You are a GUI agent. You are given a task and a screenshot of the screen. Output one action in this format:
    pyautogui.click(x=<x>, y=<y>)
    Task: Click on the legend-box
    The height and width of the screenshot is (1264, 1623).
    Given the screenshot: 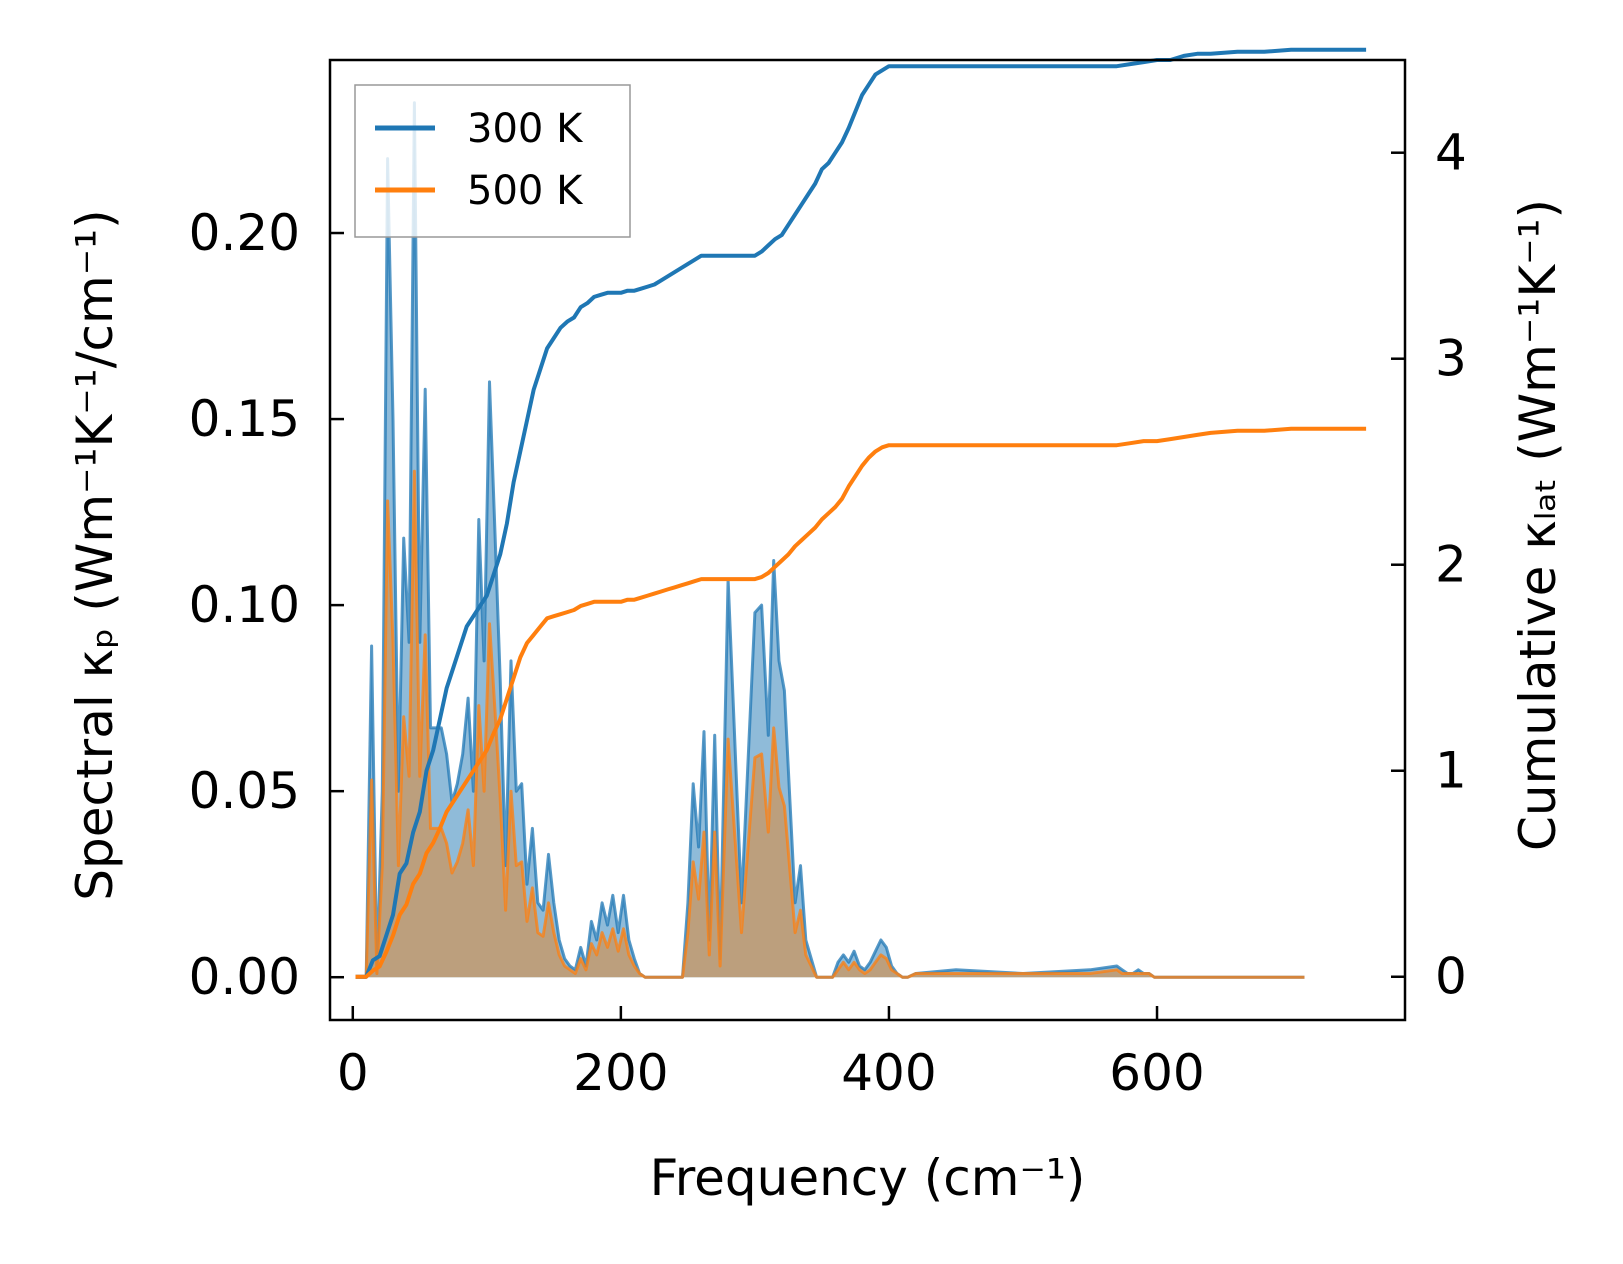 What is the action you would take?
    pyautogui.click(x=492, y=161)
    